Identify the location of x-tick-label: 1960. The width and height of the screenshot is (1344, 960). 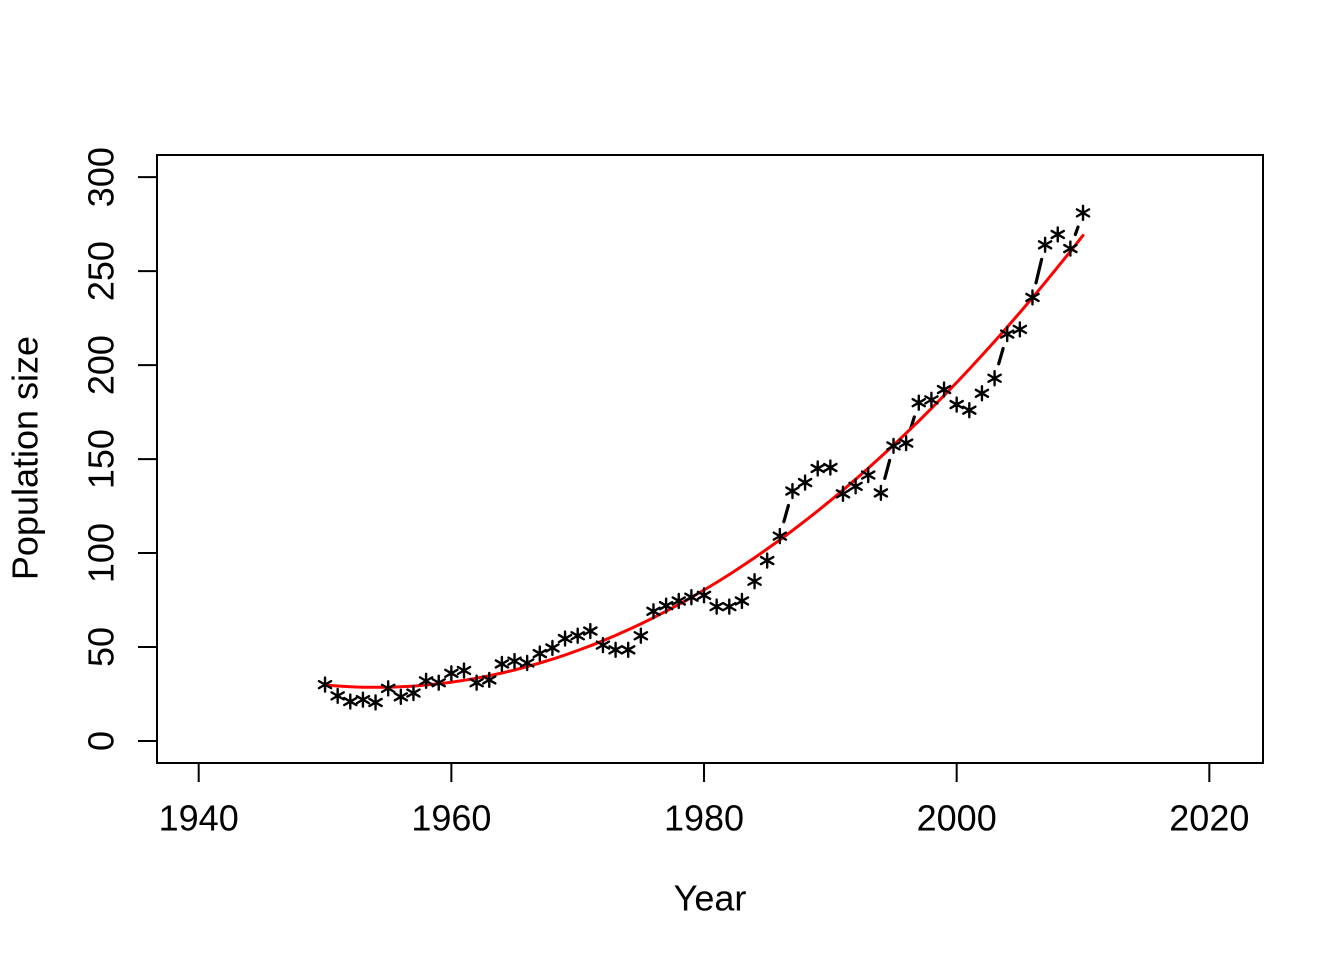
(451, 818).